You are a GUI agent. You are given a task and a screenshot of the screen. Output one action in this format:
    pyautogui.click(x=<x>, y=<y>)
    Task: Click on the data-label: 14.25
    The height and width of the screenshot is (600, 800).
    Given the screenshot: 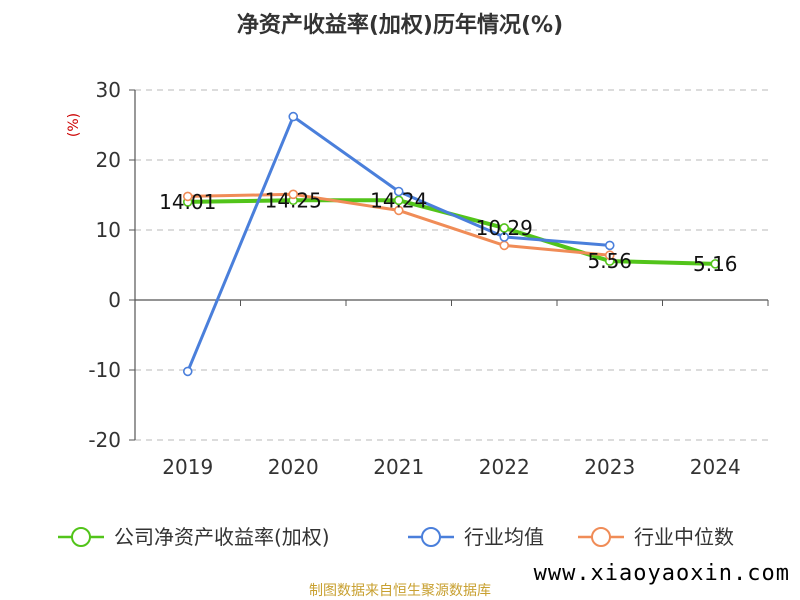 What is the action you would take?
    pyautogui.click(x=293, y=200)
    